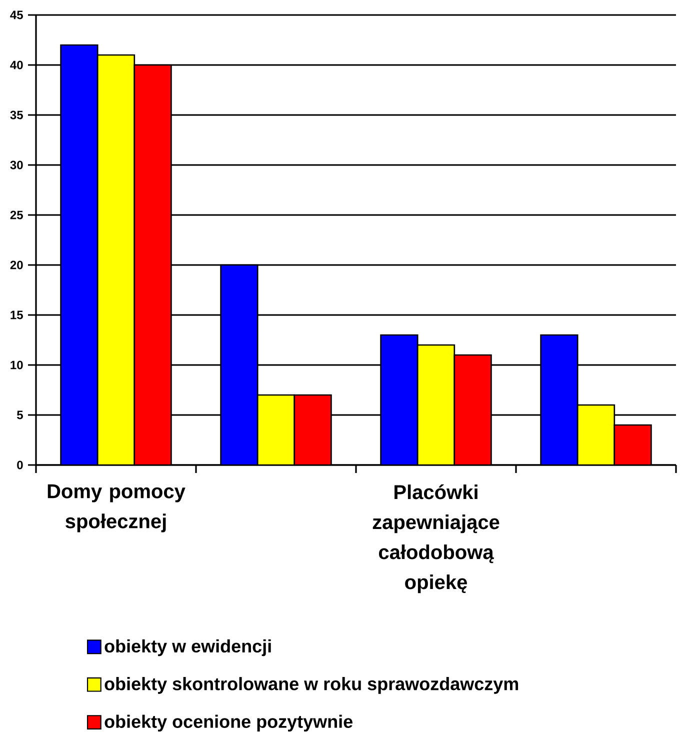 This screenshot has height=738, width=682. Describe the element at coordinates (17, 315) in the screenshot. I see `y-tick-label: 15` at that location.